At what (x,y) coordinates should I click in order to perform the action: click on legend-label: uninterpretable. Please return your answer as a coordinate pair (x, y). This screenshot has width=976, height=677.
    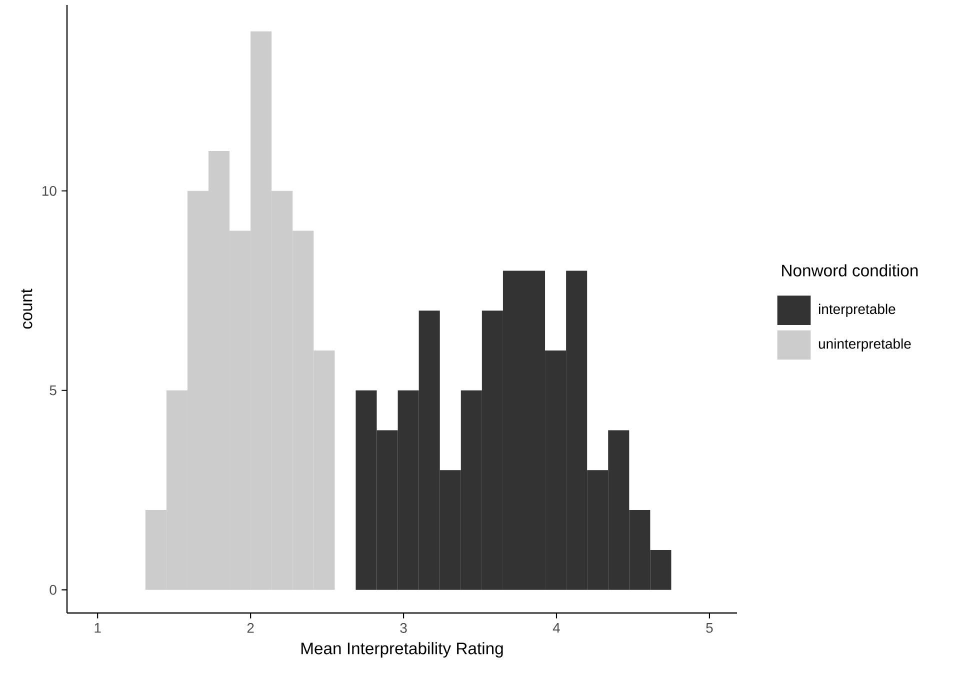
    Looking at the image, I should click on (864, 345).